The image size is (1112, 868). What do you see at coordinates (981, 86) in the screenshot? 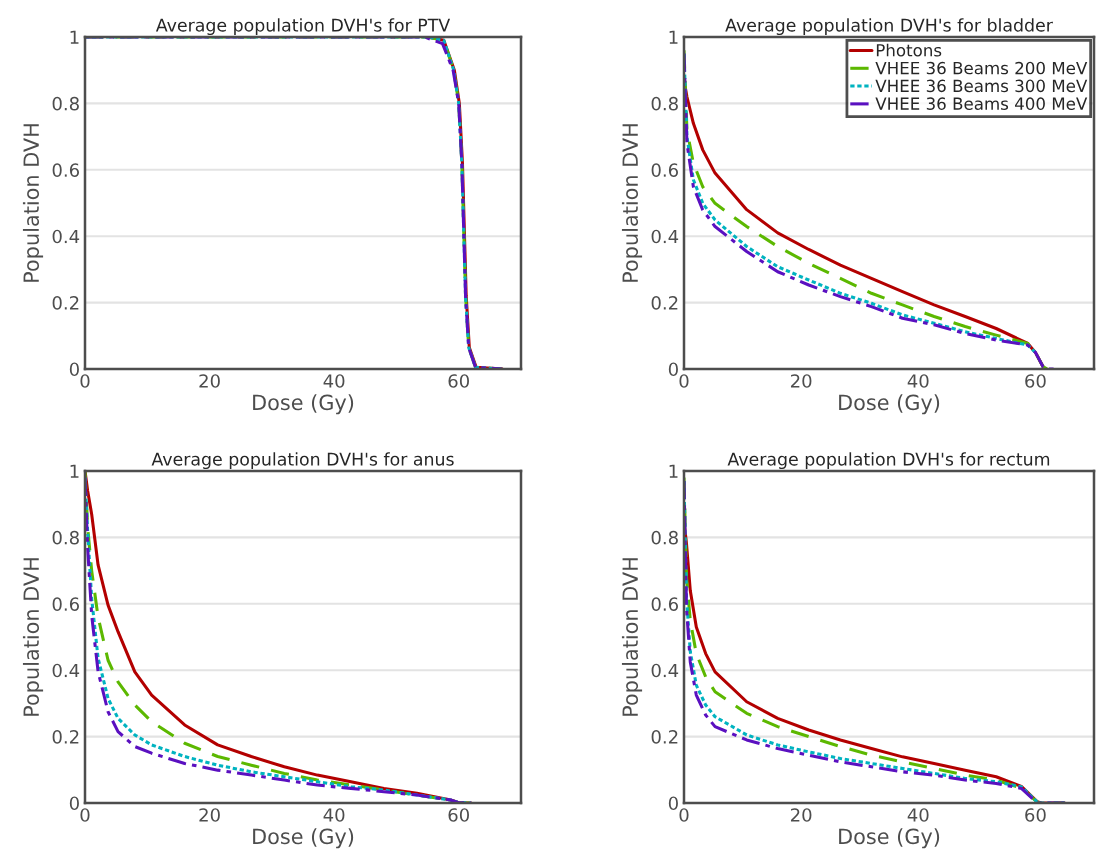
I see `legend-label: VHEE 36 Beams 300 MeV` at bounding box center [981, 86].